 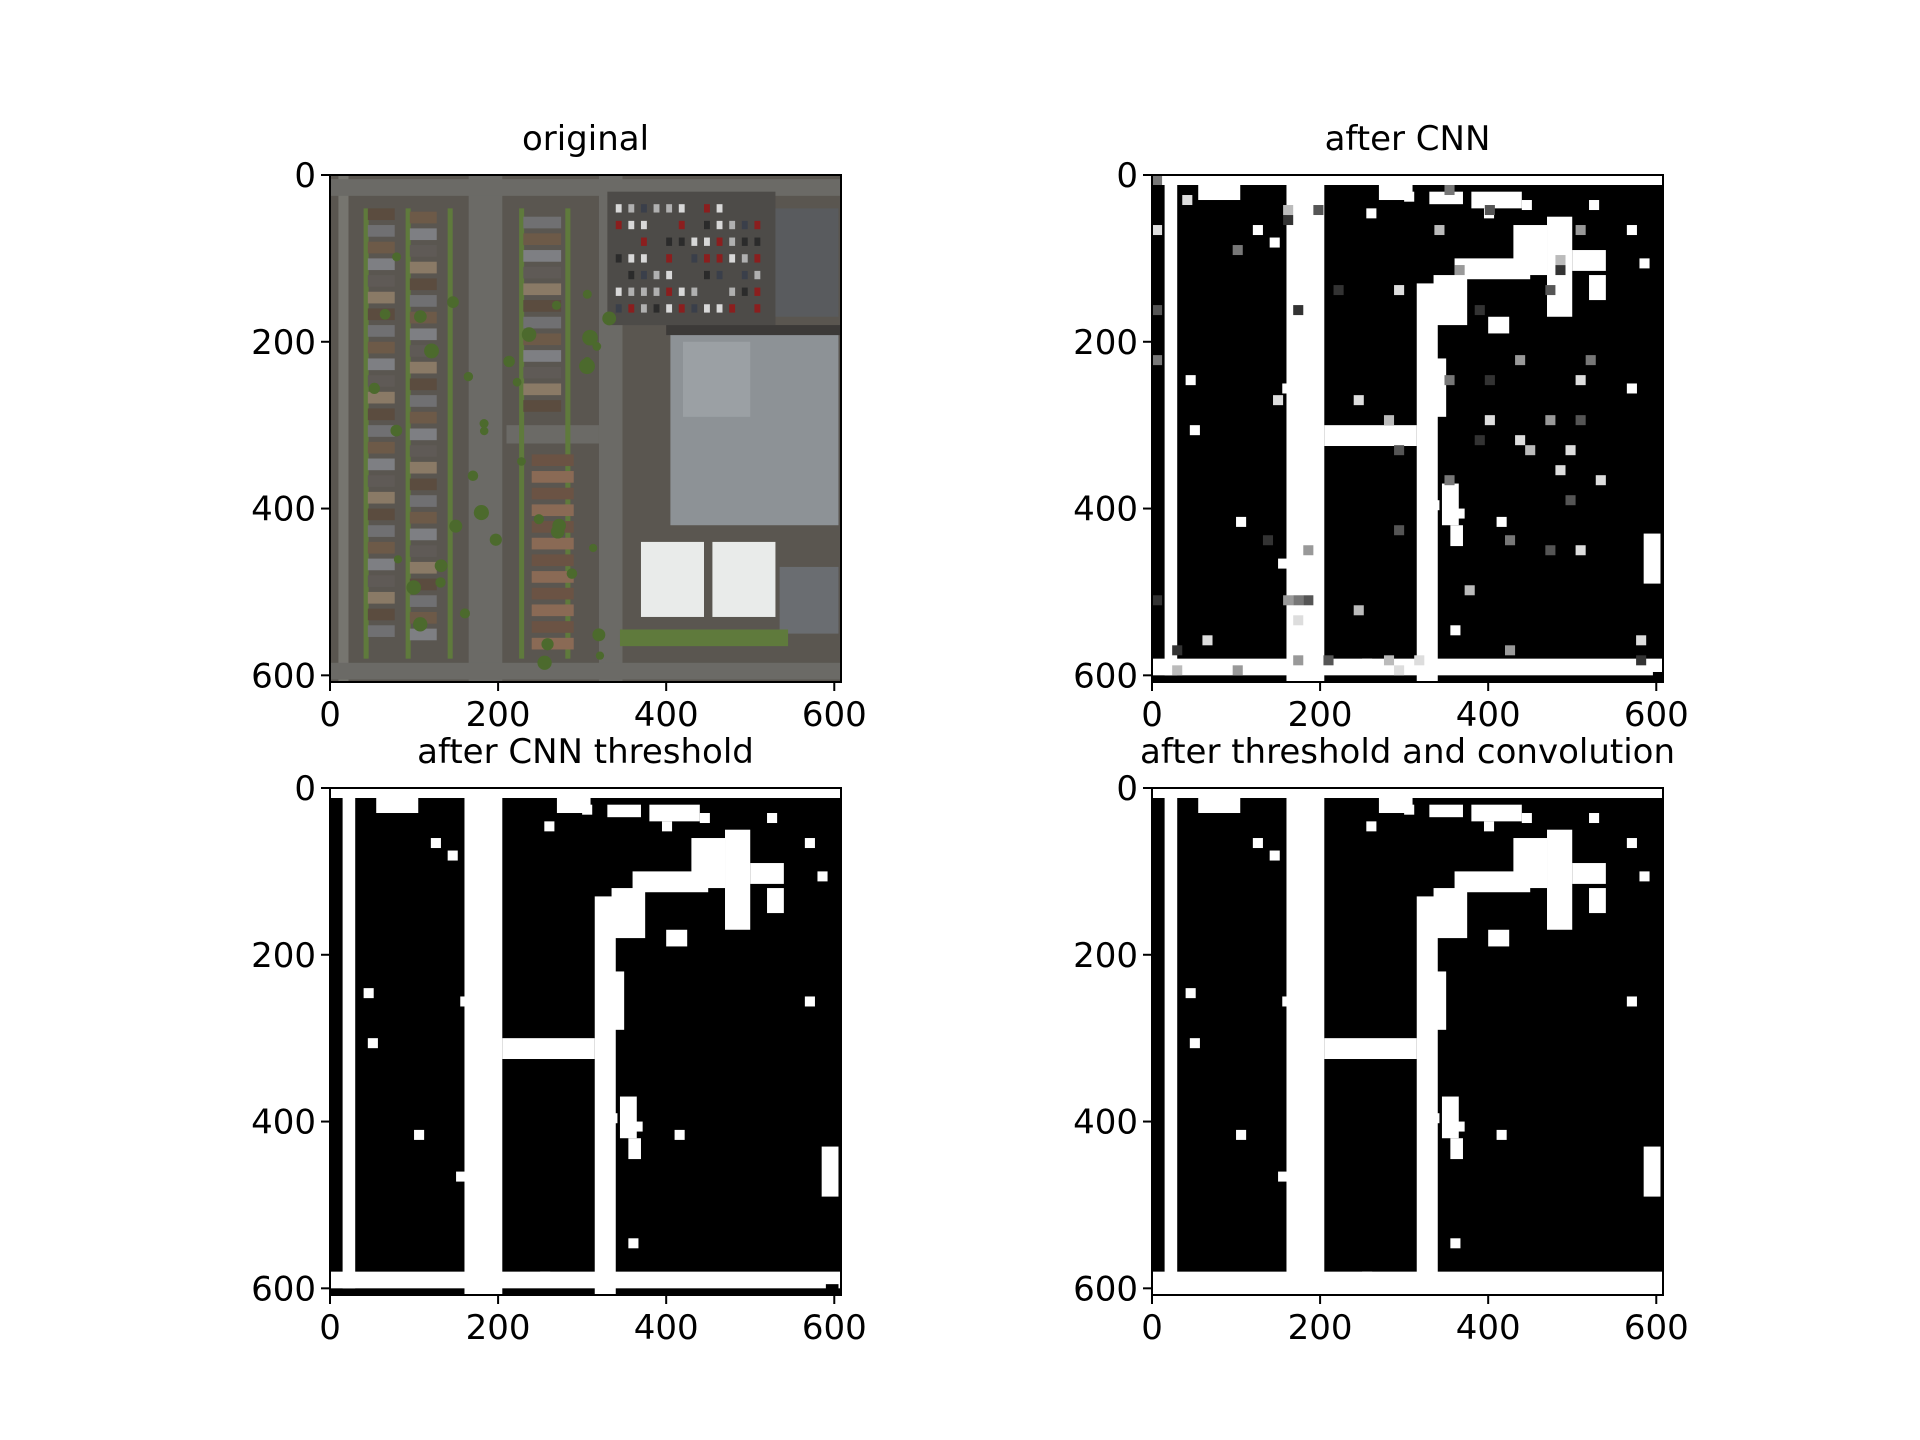 I want to click on y-tick-label: 400, so click(x=283, y=510).